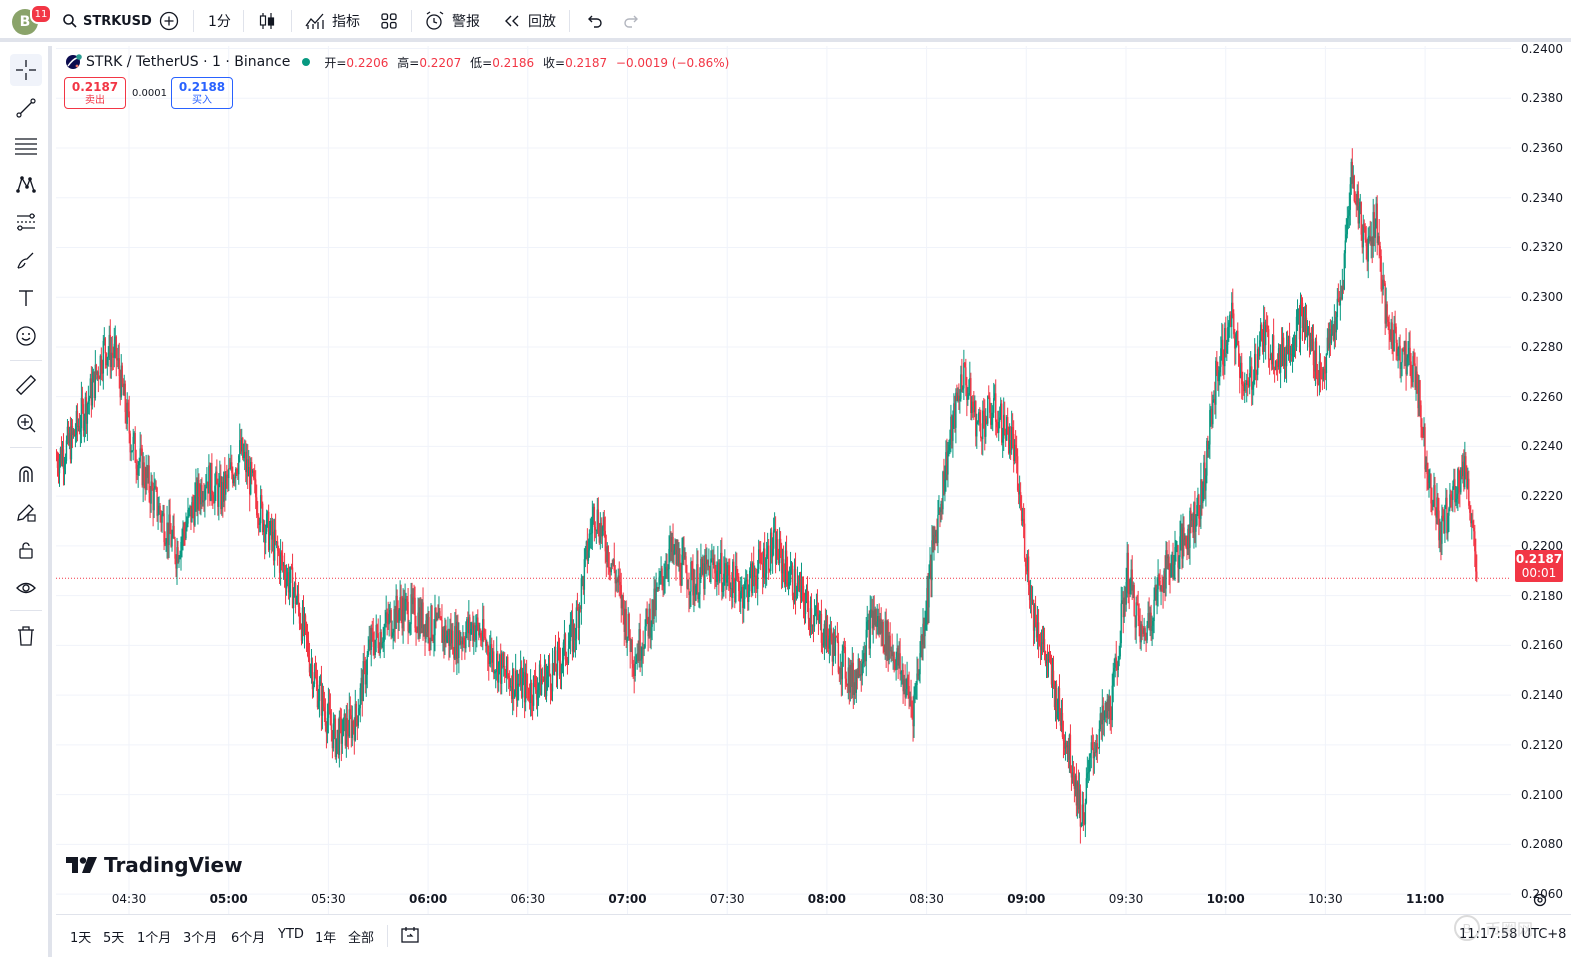 This screenshot has height=957, width=1571. What do you see at coordinates (200, 938) in the screenshot?
I see `range-3m: 3个月` at bounding box center [200, 938].